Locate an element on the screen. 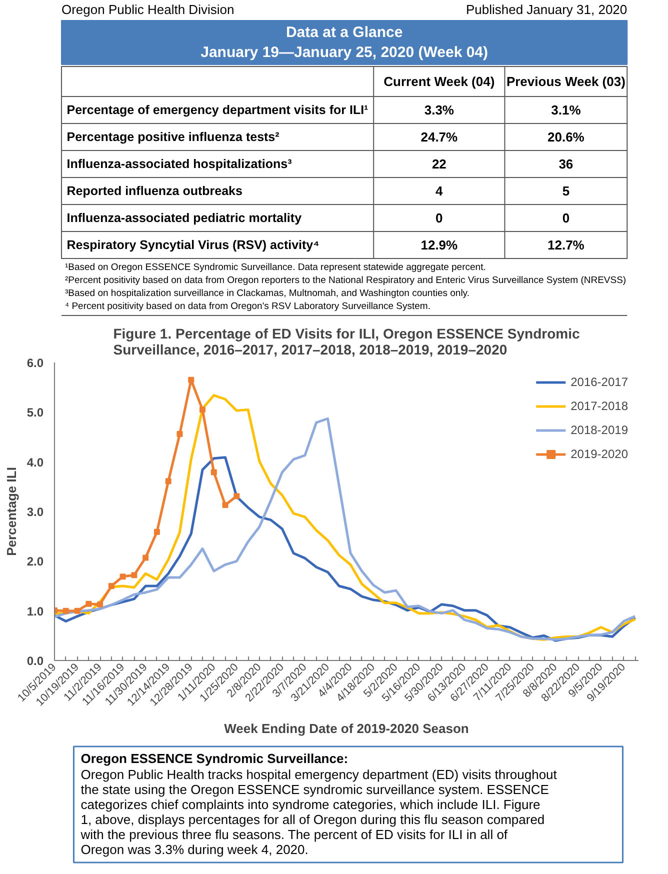  y-tick-label: 5.0 is located at coordinates (35, 413).